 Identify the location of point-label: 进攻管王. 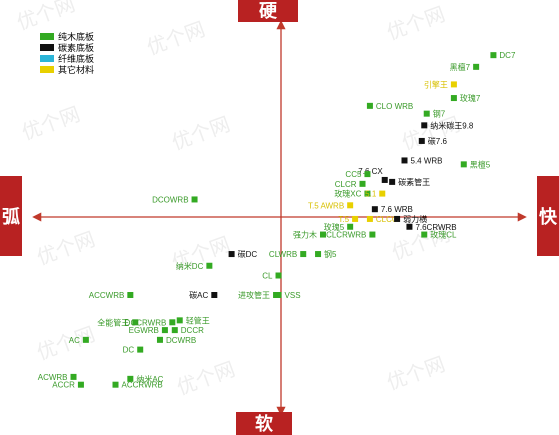
(254, 295).